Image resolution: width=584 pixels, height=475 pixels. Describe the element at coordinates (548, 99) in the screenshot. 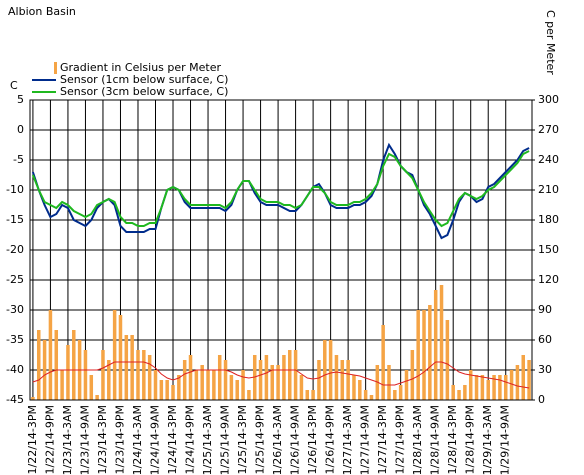

I see `y2-tick-label: 300` at that location.